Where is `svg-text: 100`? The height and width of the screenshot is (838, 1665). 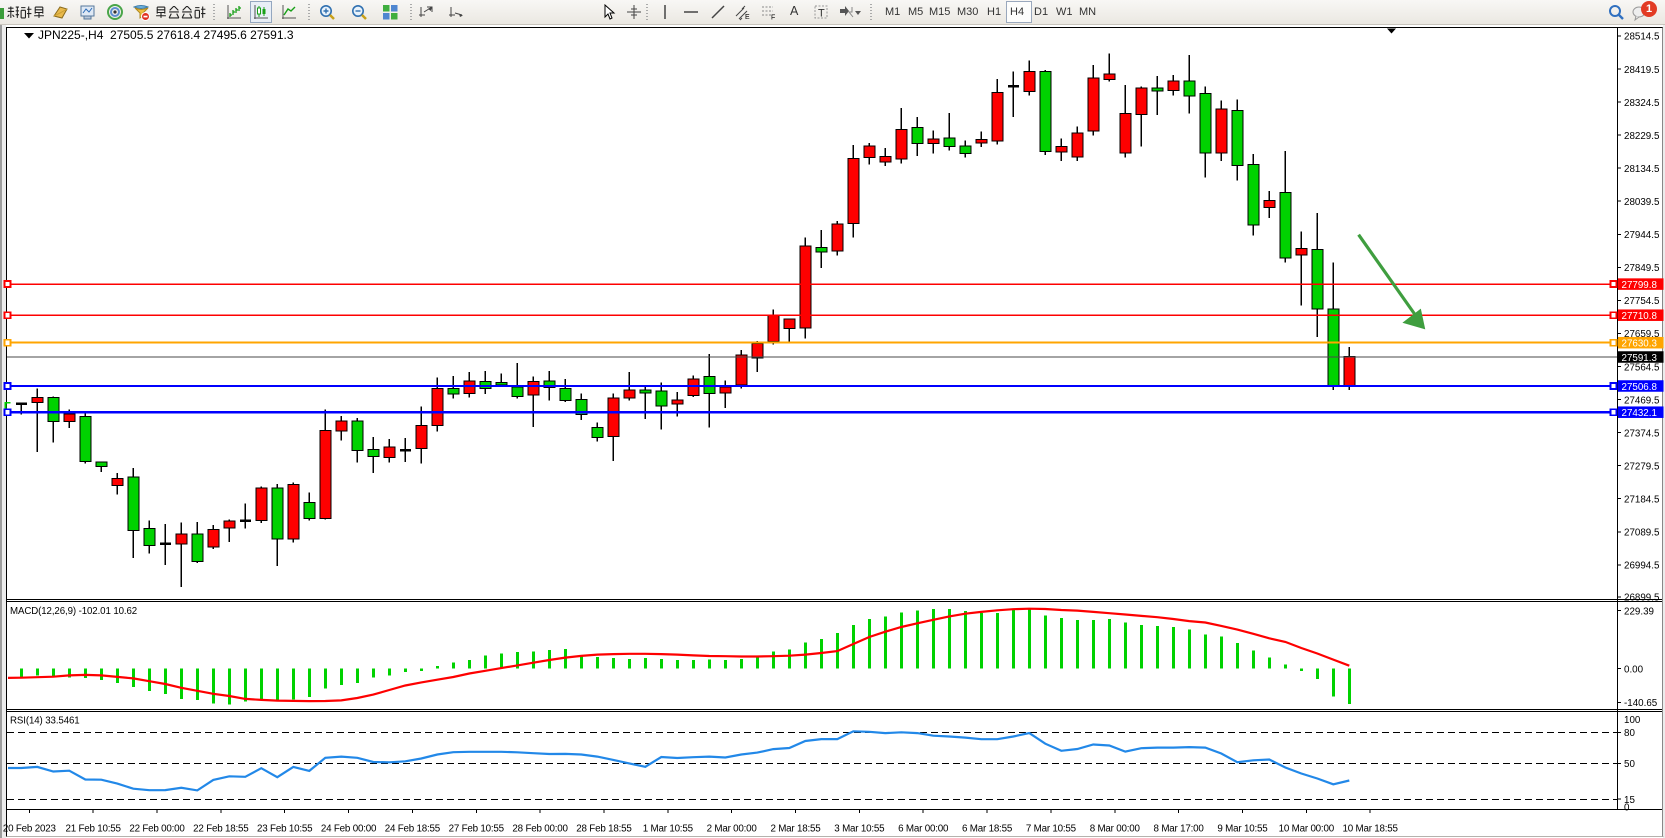 svg-text: 100 is located at coordinates (1632, 720).